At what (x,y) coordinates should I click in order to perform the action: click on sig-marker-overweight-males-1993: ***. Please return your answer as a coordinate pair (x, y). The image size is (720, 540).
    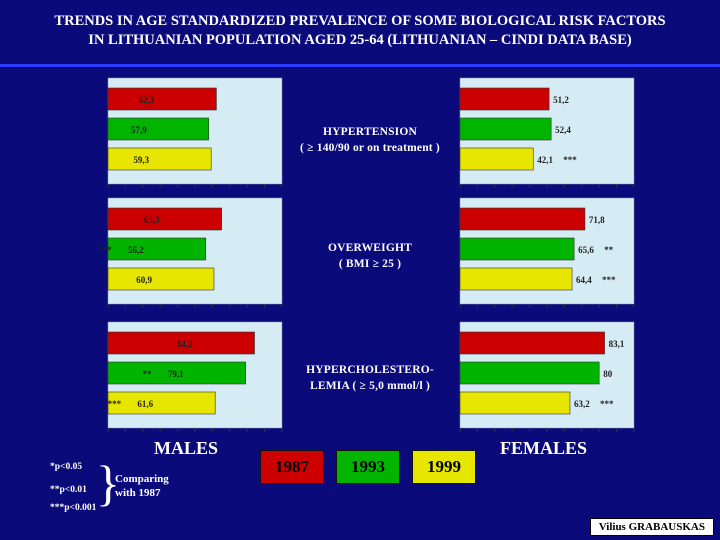
    Looking at the image, I should click on (105, 250).